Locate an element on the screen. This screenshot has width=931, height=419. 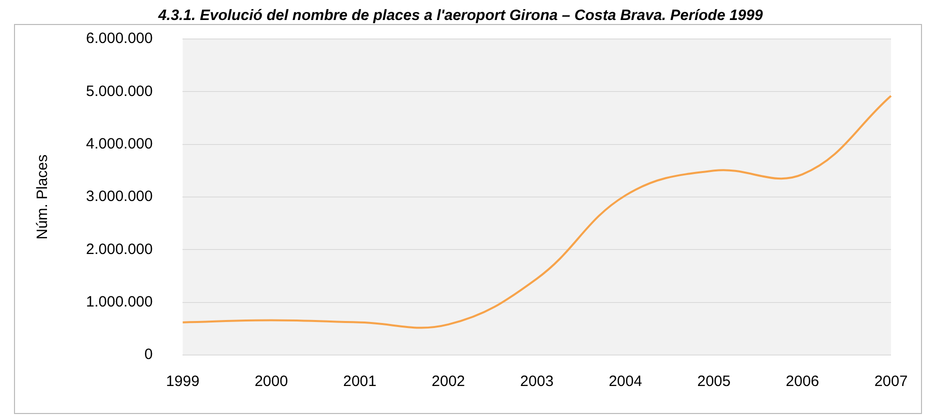
x-tick-label: 2007 is located at coordinates (891, 381).